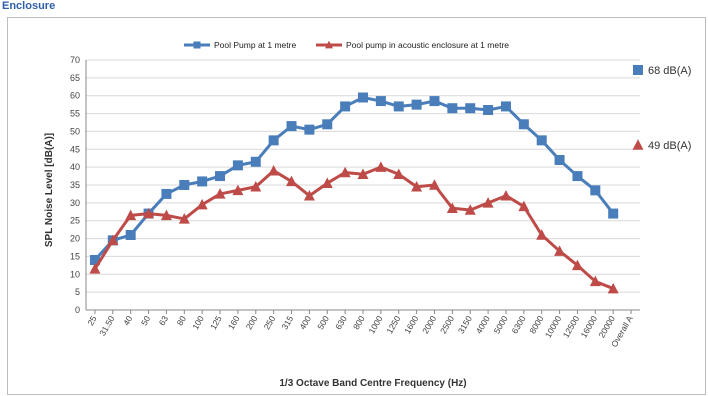 The height and width of the screenshot is (396, 708). What do you see at coordinates (638, 70) in the screenshot?
I see `overall-marker` at bounding box center [638, 70].